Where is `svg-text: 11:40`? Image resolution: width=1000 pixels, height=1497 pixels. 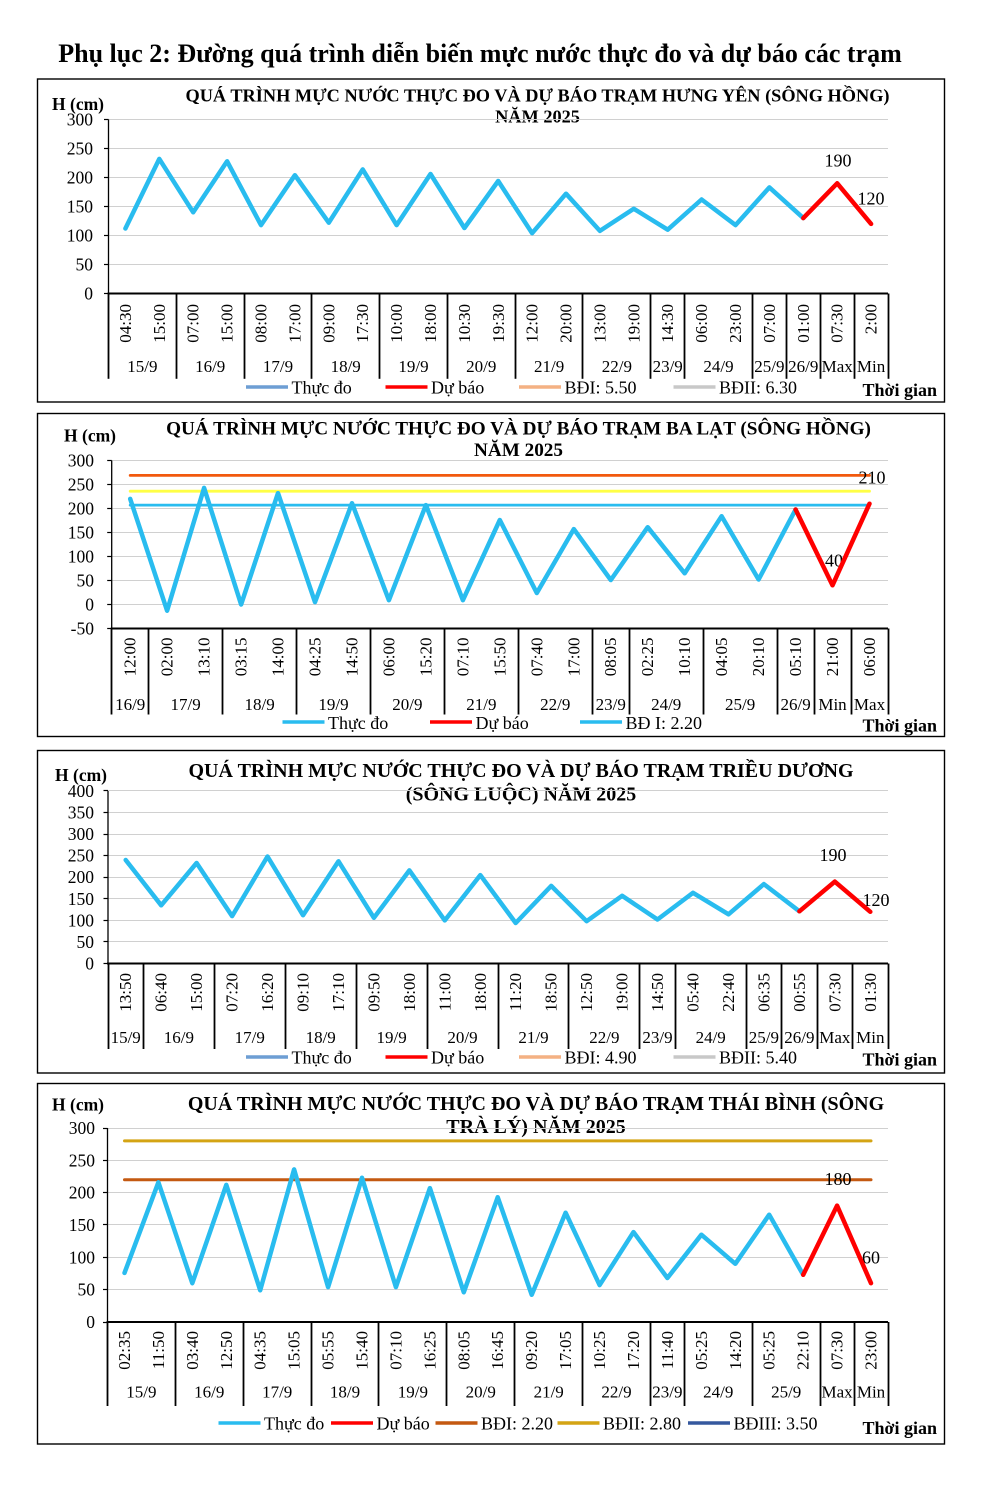 svg-text: 11:40 is located at coordinates (667, 1350).